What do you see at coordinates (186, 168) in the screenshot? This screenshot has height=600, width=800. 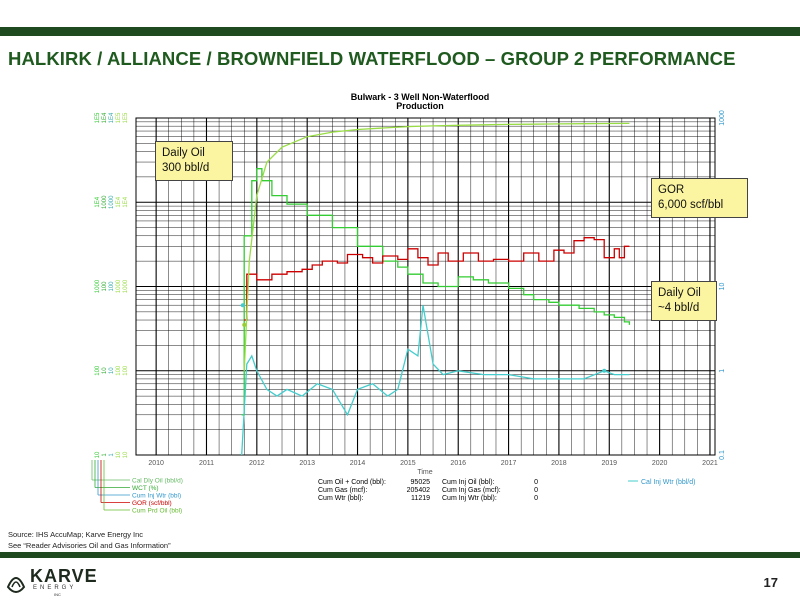 I see `callout-daily-oil-start-line2: 300 bbl/d` at bounding box center [186, 168].